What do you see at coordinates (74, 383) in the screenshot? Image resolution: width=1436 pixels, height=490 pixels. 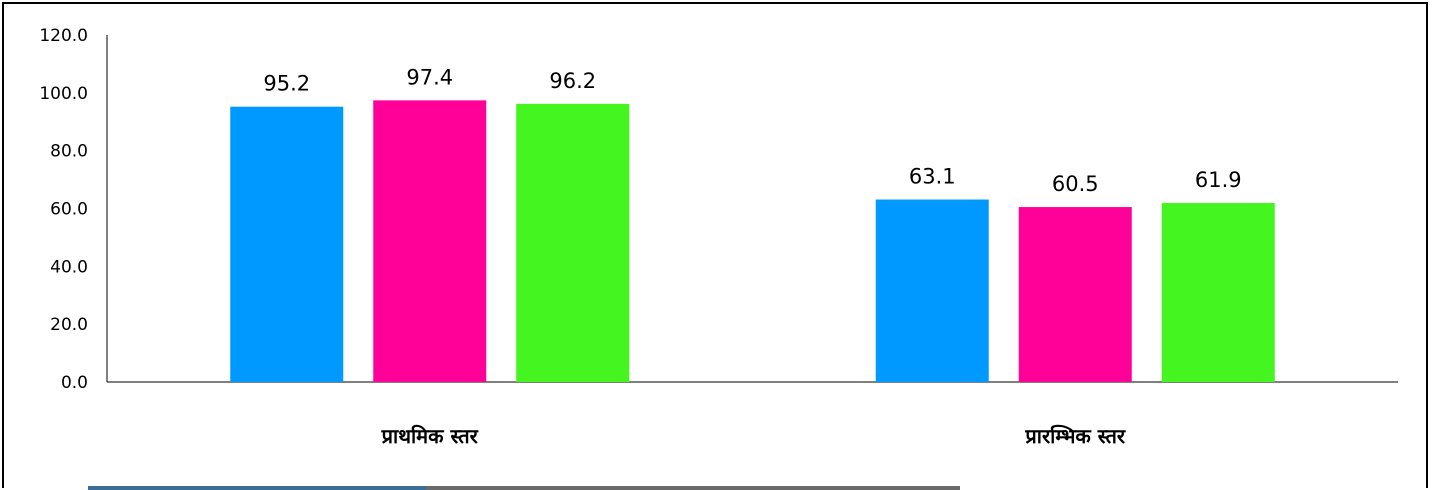 I see `y-tick-label: 0.0` at bounding box center [74, 383].